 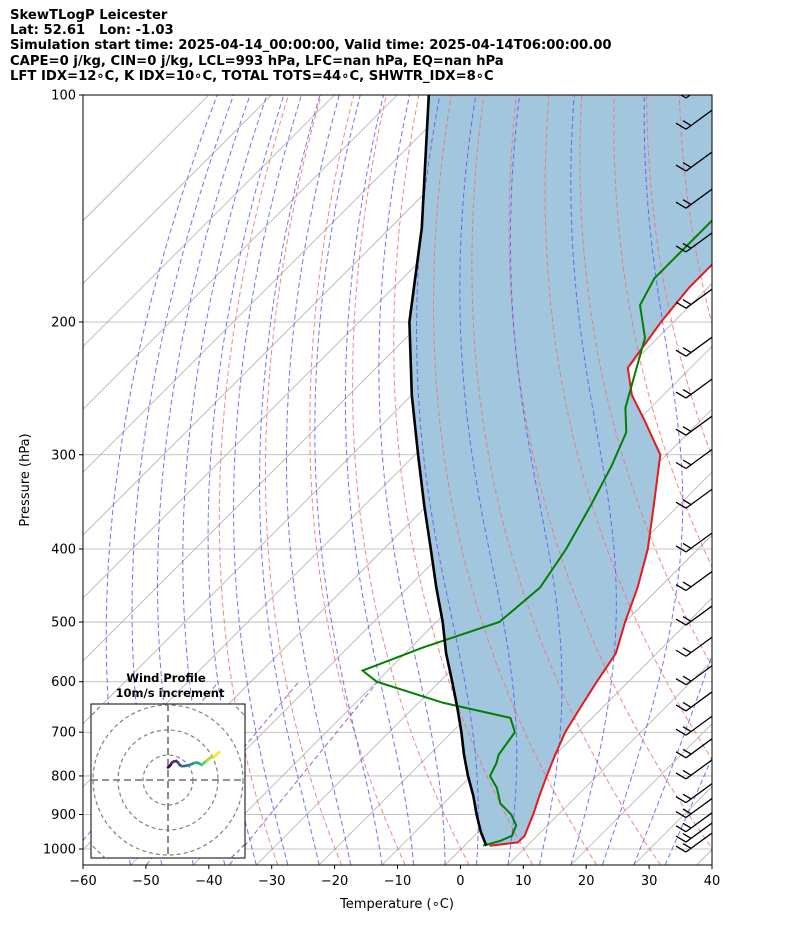 I want to click on x-tick-label: −60, so click(x=82, y=881).